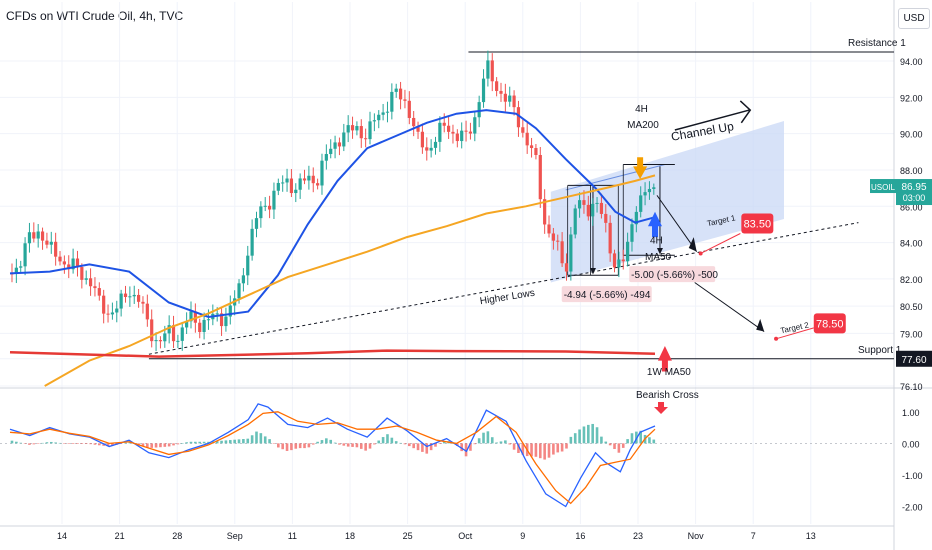 This screenshot has width=932, height=550. Describe the element at coordinates (507, 298) in the screenshot. I see `higher-lows-label: Higher Lows` at that location.